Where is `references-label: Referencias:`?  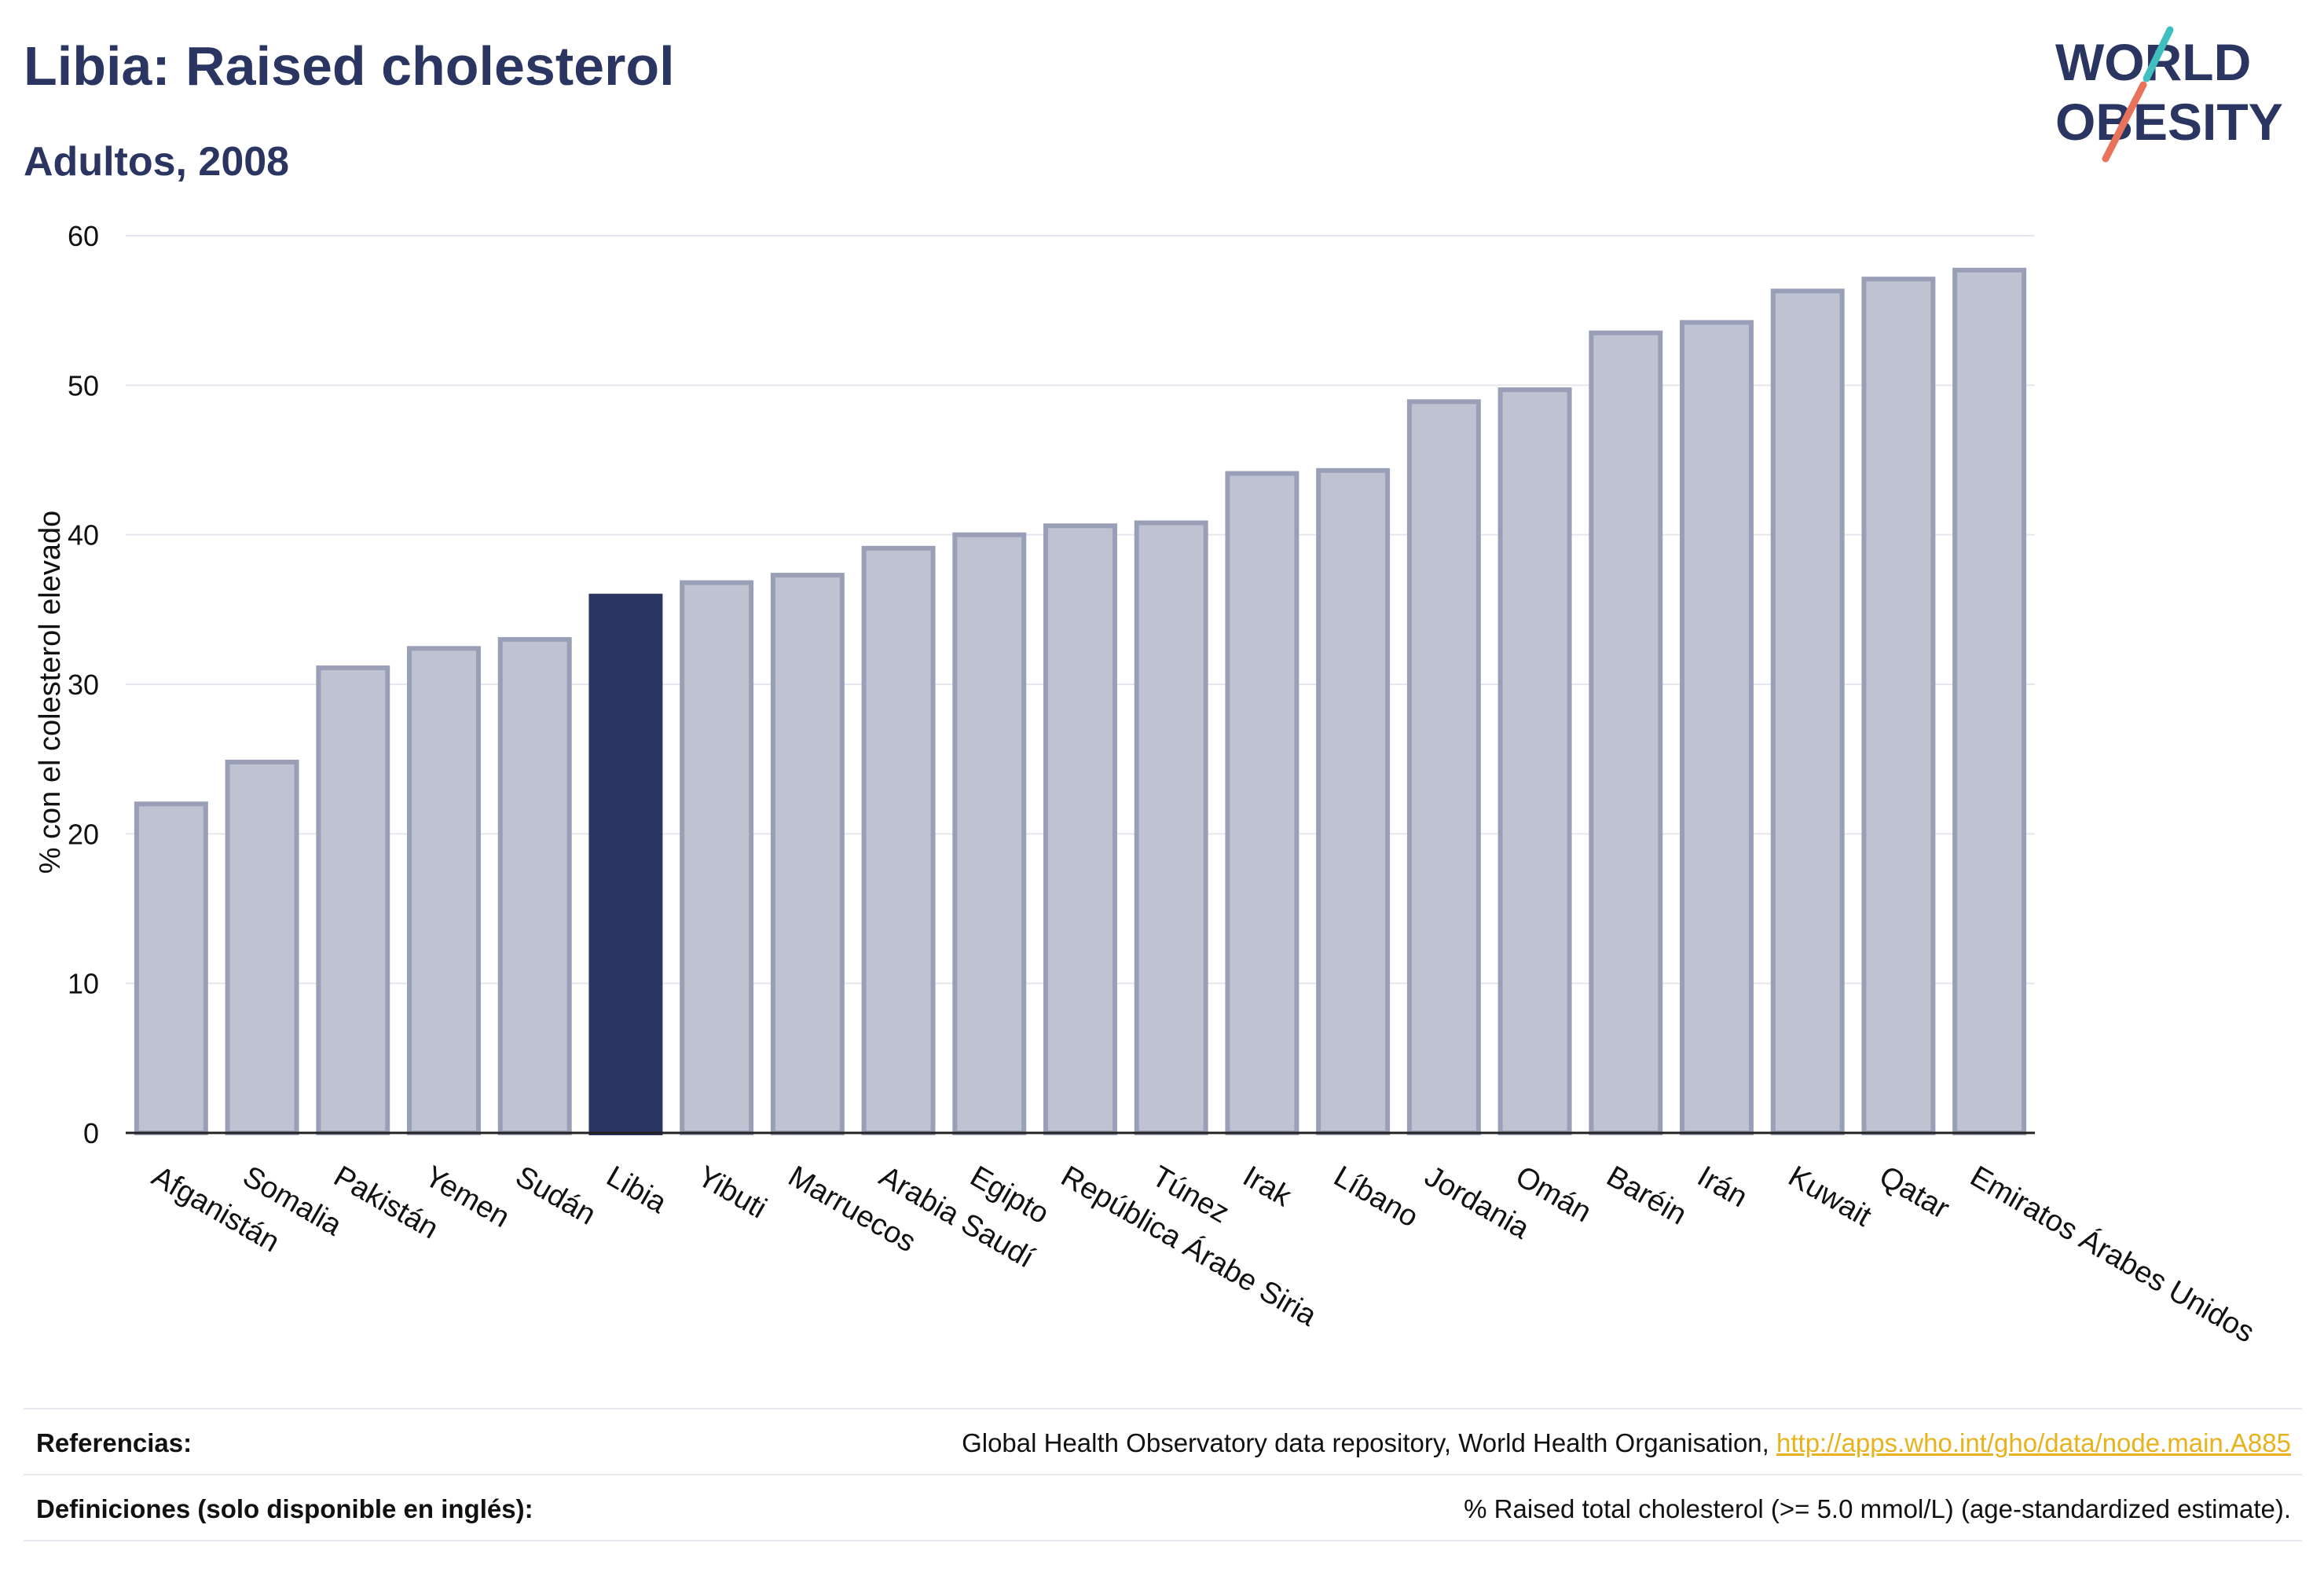
references-label: Referencias: is located at coordinates (114, 1442).